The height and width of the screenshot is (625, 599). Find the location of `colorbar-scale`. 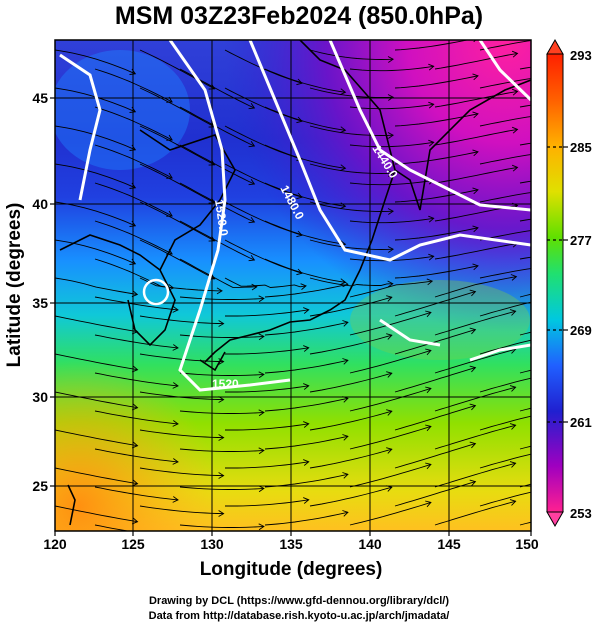

colorbar-scale is located at coordinates (555, 283).